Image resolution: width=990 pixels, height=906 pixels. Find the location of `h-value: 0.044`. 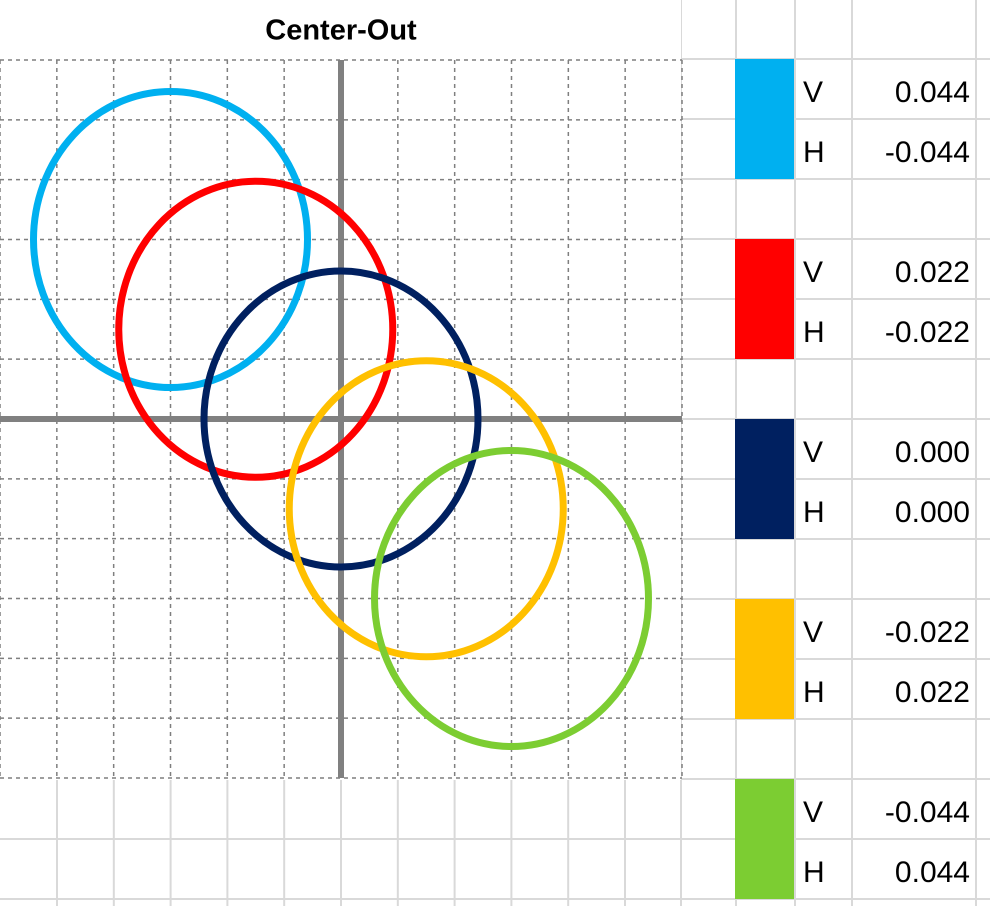

h-value: 0.044 is located at coordinates (932, 872).